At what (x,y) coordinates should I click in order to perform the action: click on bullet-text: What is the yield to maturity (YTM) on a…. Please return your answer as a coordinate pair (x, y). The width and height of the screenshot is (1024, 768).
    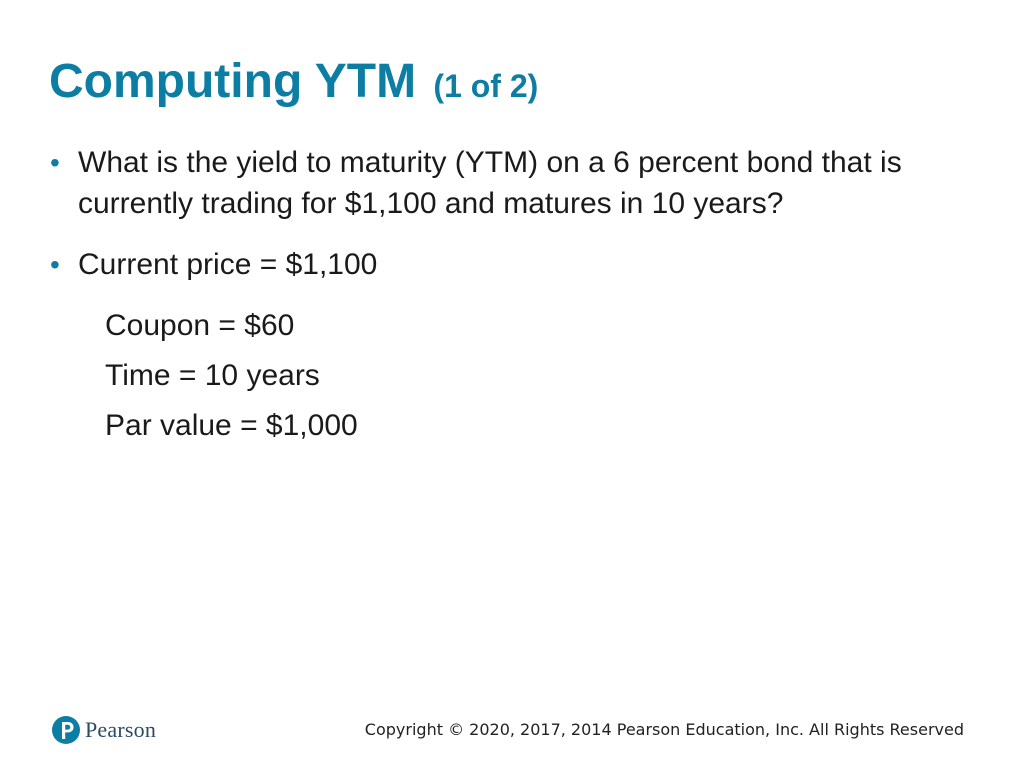
    Looking at the image, I should click on (490, 183).